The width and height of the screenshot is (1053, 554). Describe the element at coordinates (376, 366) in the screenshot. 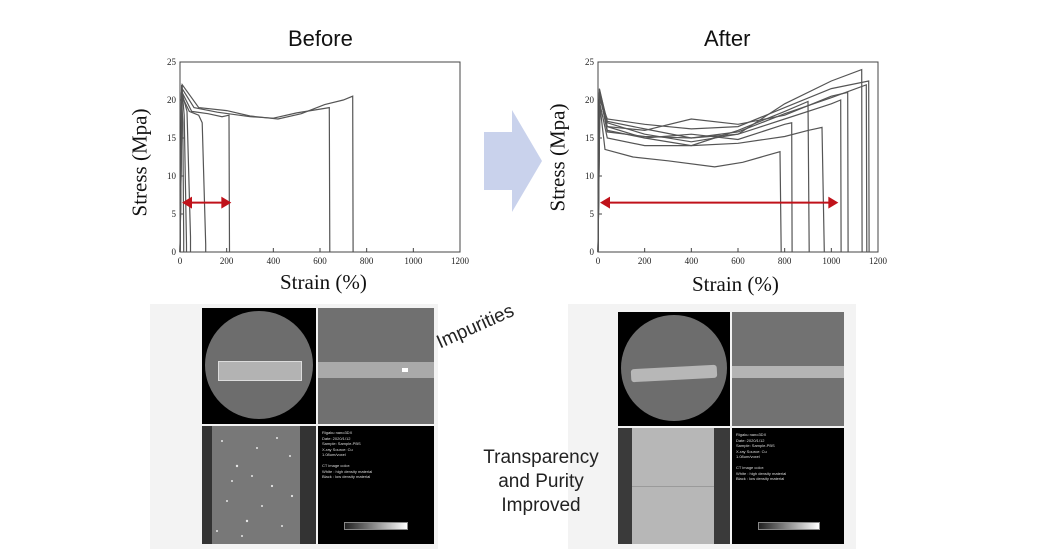

I see `before-ct-side-view` at that location.